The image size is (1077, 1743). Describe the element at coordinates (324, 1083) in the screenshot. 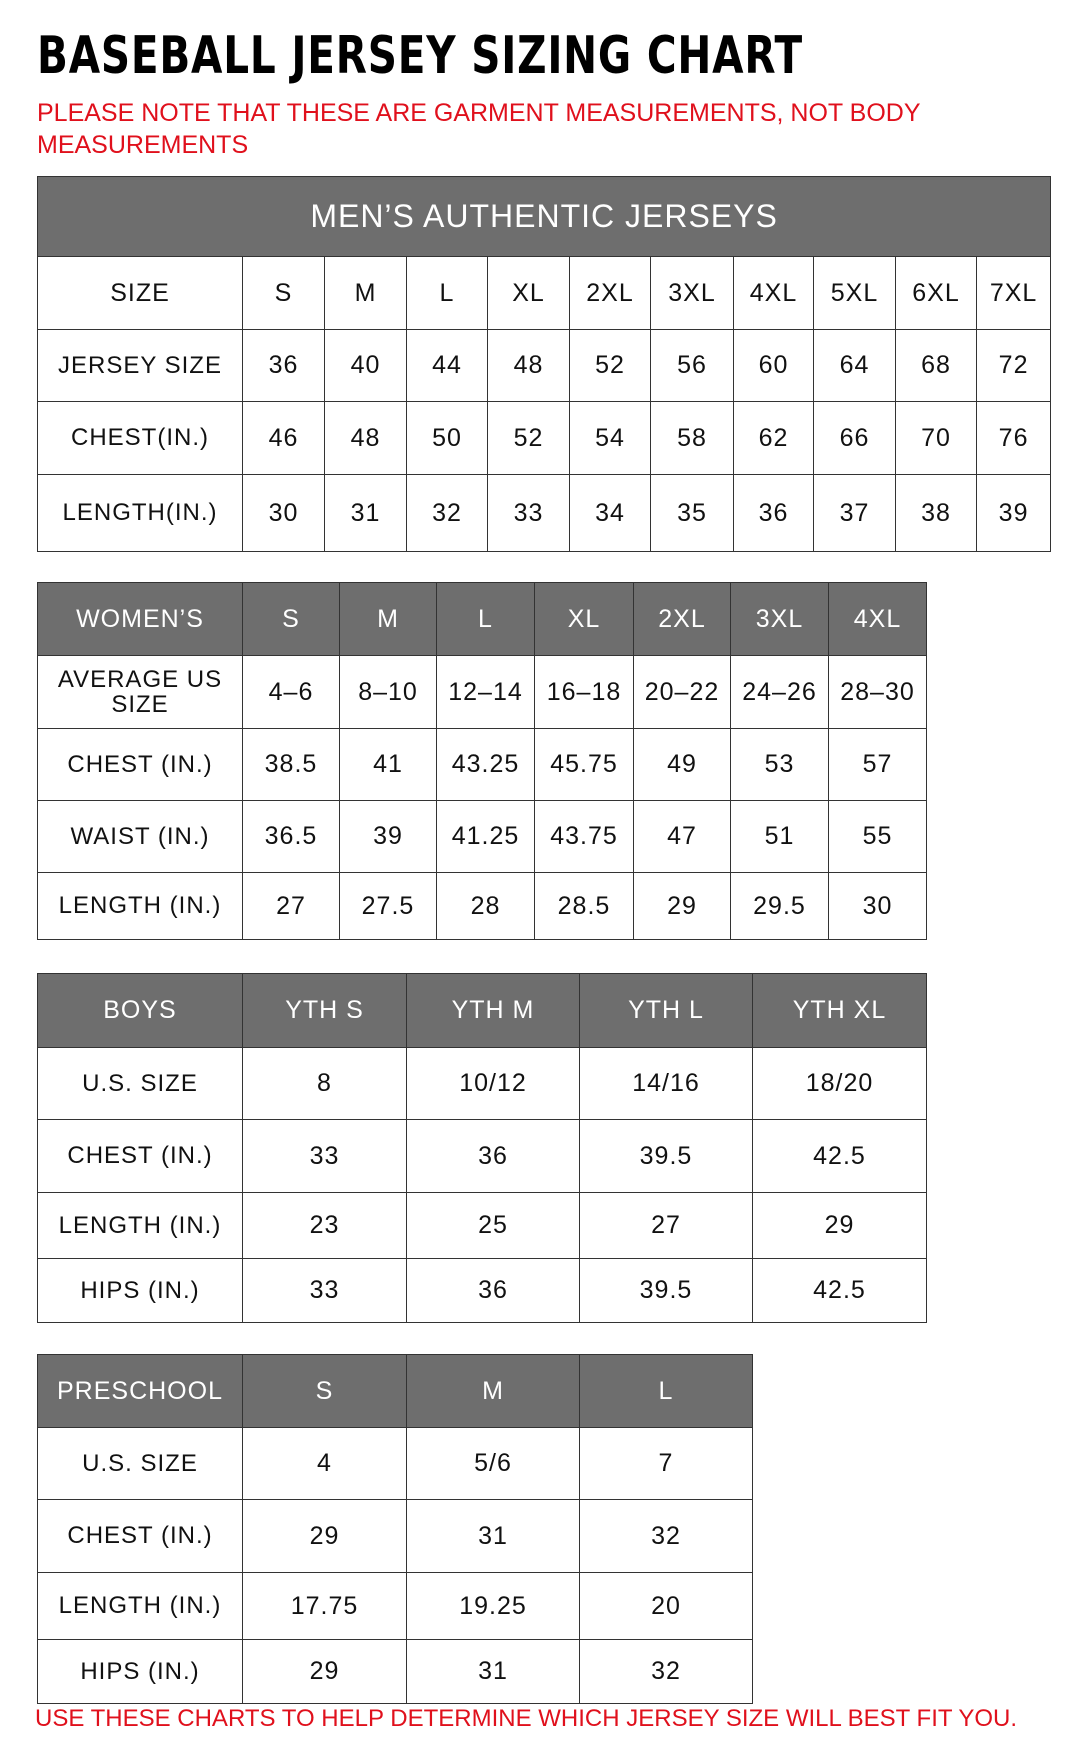

I see `measurement-cell: 8` at that location.